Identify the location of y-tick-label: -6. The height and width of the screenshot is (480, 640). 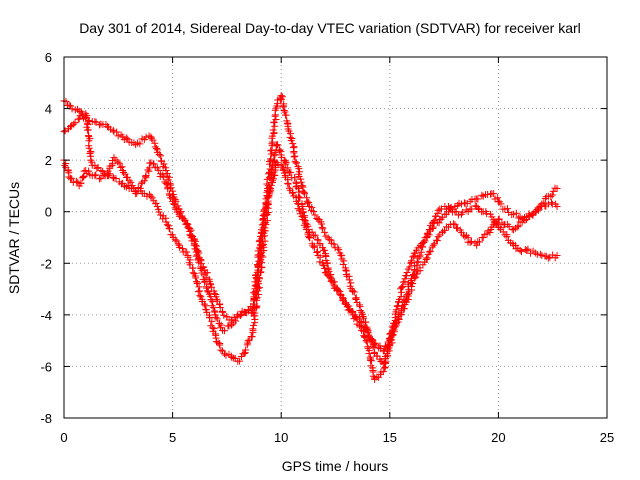
(46, 366).